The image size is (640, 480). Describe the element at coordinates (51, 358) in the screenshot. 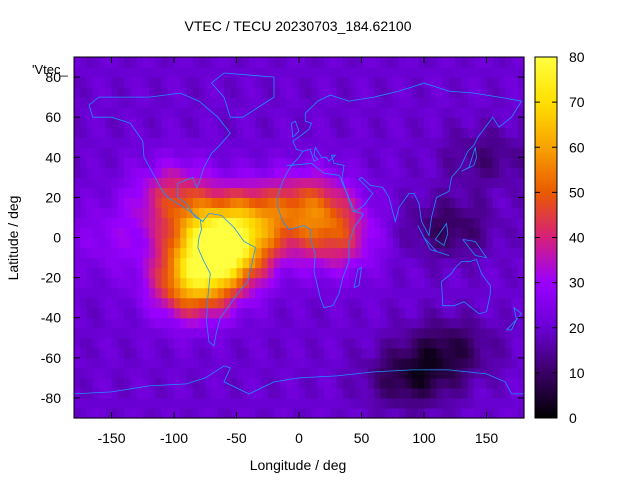

I see `y-tick-label: -60` at that location.